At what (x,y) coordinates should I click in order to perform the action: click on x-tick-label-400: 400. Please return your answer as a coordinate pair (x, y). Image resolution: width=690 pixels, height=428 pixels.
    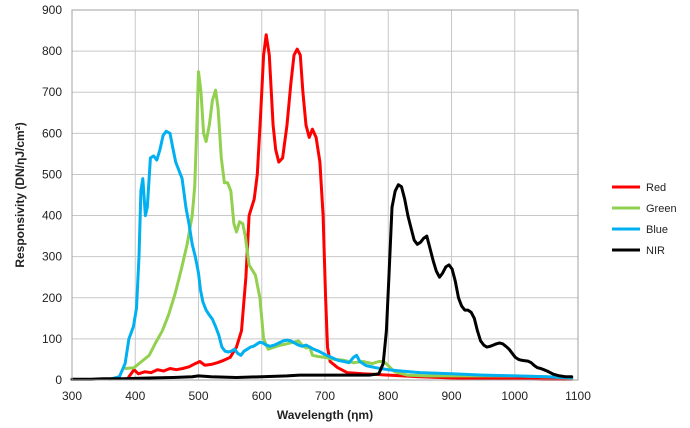
    Looking at the image, I should click on (135, 396).